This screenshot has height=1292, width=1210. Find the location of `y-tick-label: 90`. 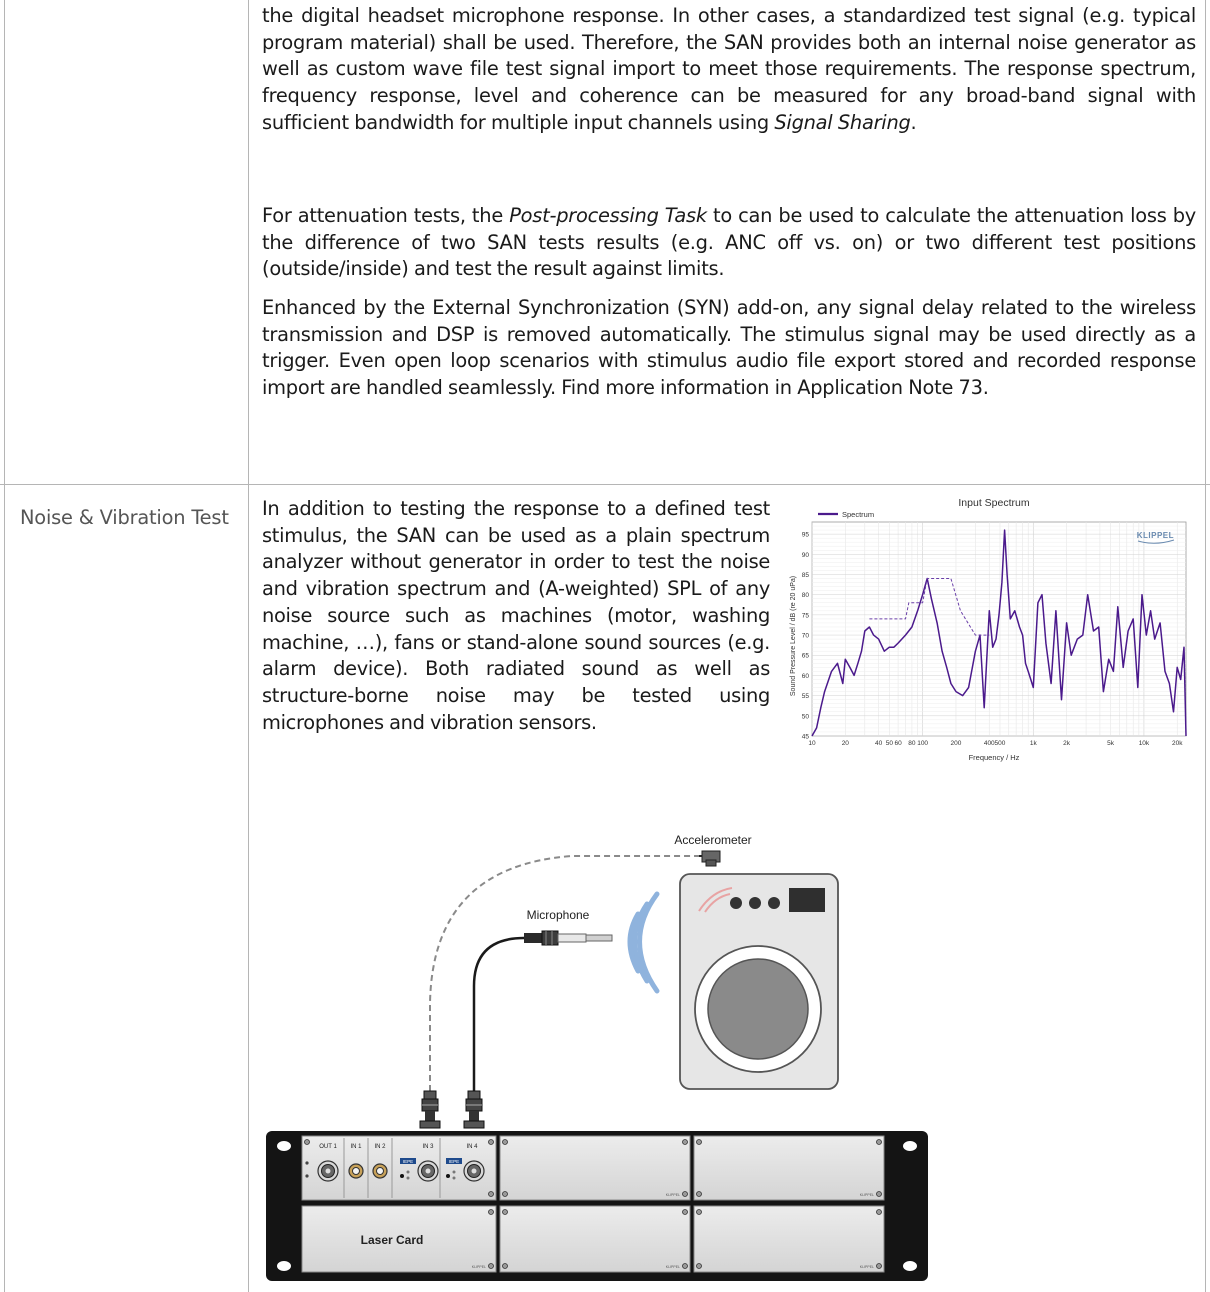

y-tick-label: 90 is located at coordinates (806, 555).